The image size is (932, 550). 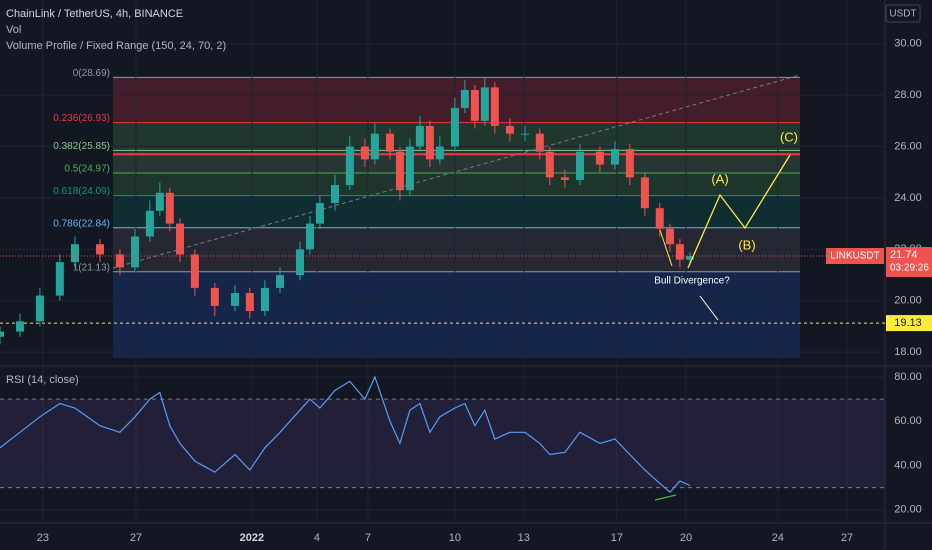 I want to click on indicator-label: RSI (14, close), so click(x=42, y=380).